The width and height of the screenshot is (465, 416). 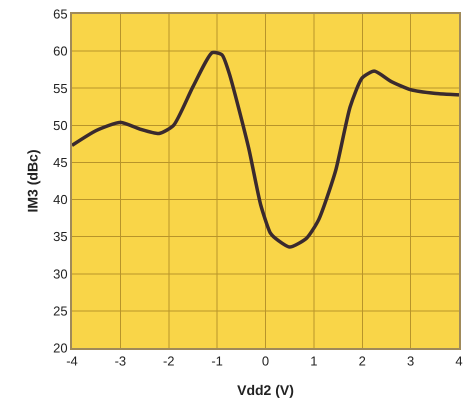 I want to click on y-tick-label: 50, so click(x=60, y=125).